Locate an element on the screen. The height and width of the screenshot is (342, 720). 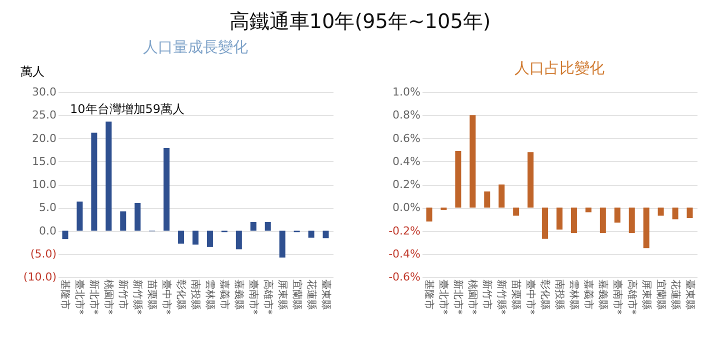
chart-title: 人口量成長變化 is located at coordinates (195, 47).